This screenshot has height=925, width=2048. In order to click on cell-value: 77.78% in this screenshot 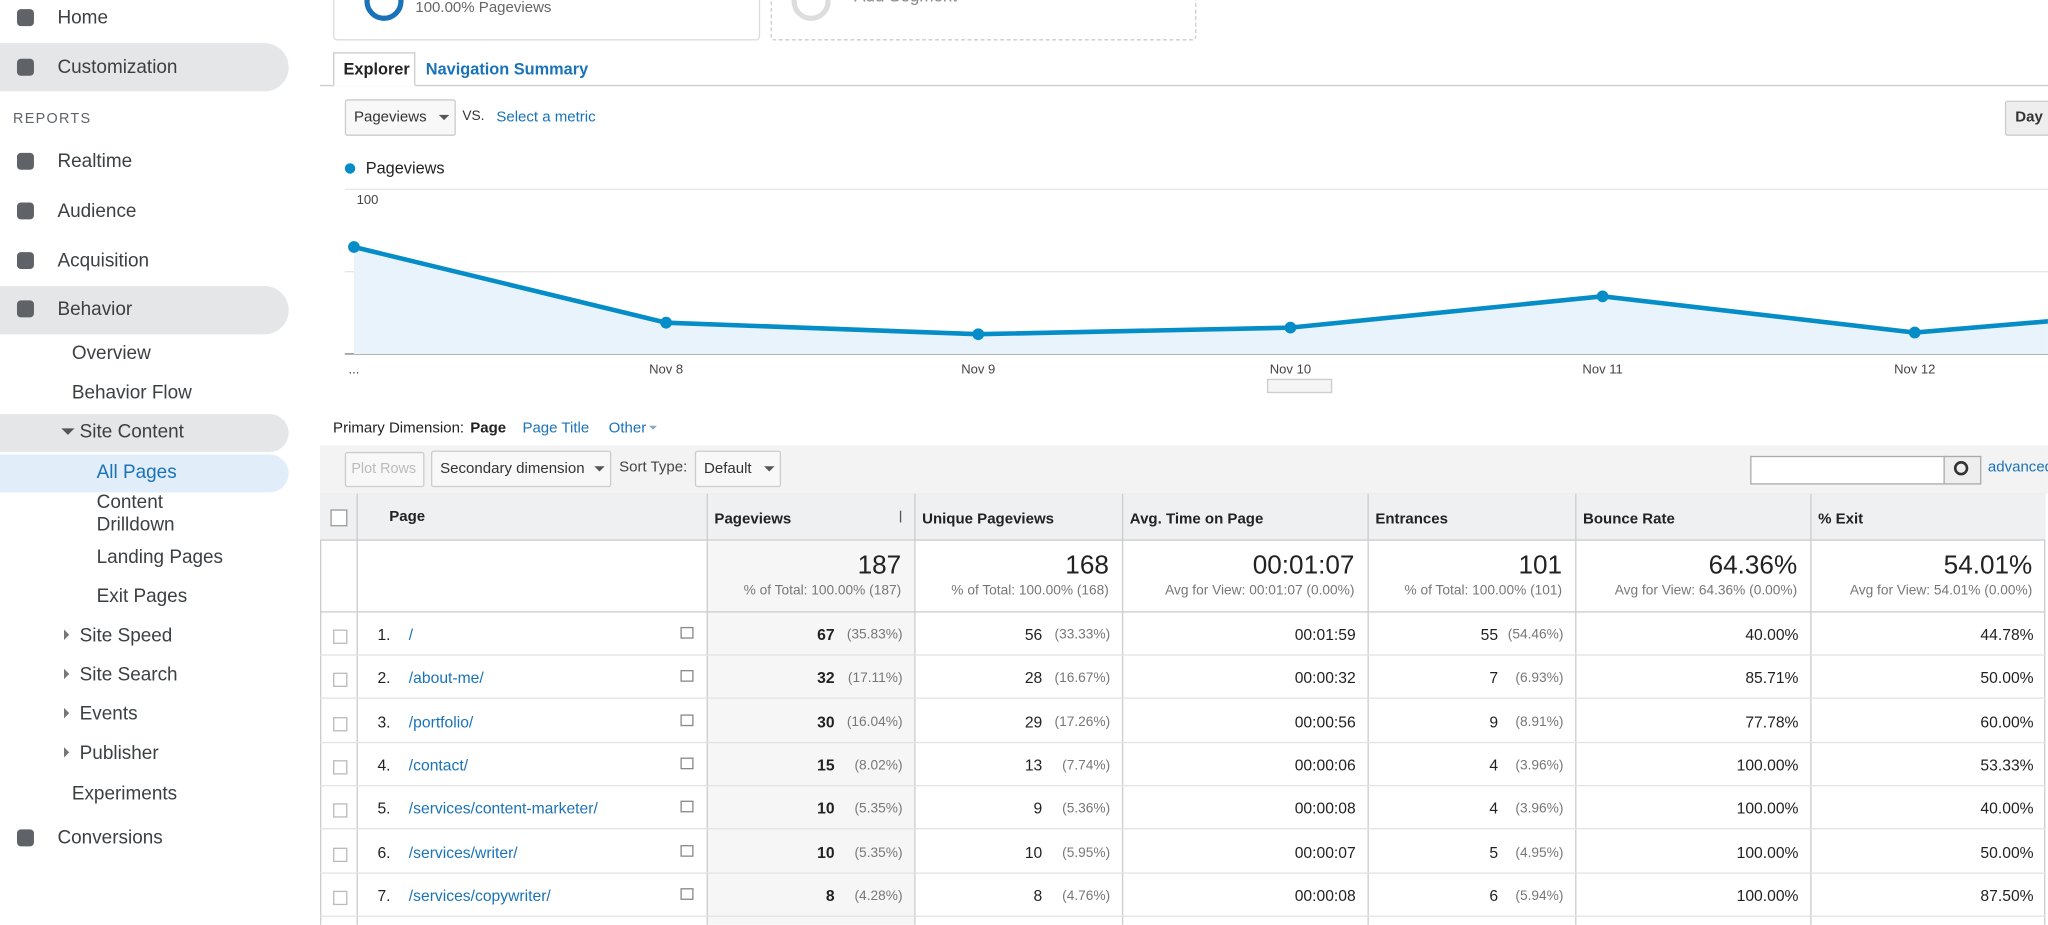, I will do `click(1772, 721)`.